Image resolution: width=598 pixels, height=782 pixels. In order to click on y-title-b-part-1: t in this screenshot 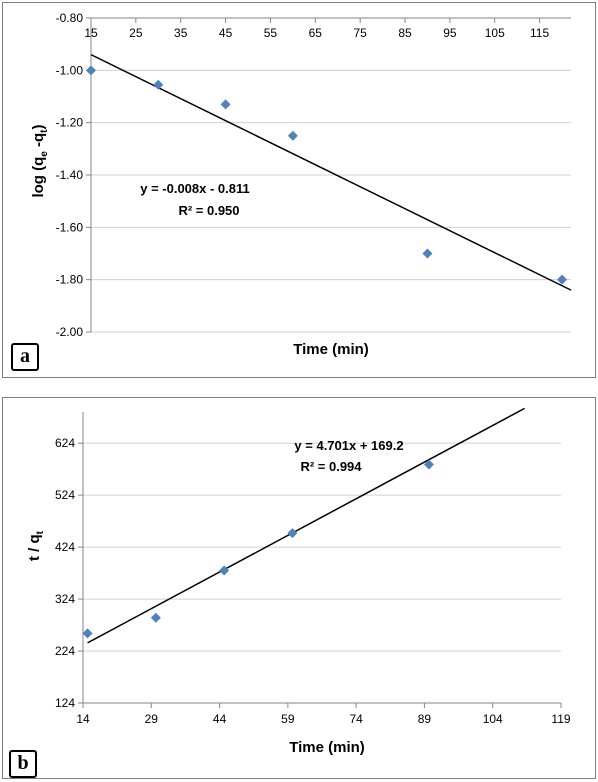, I will do `click(40, 532)`.